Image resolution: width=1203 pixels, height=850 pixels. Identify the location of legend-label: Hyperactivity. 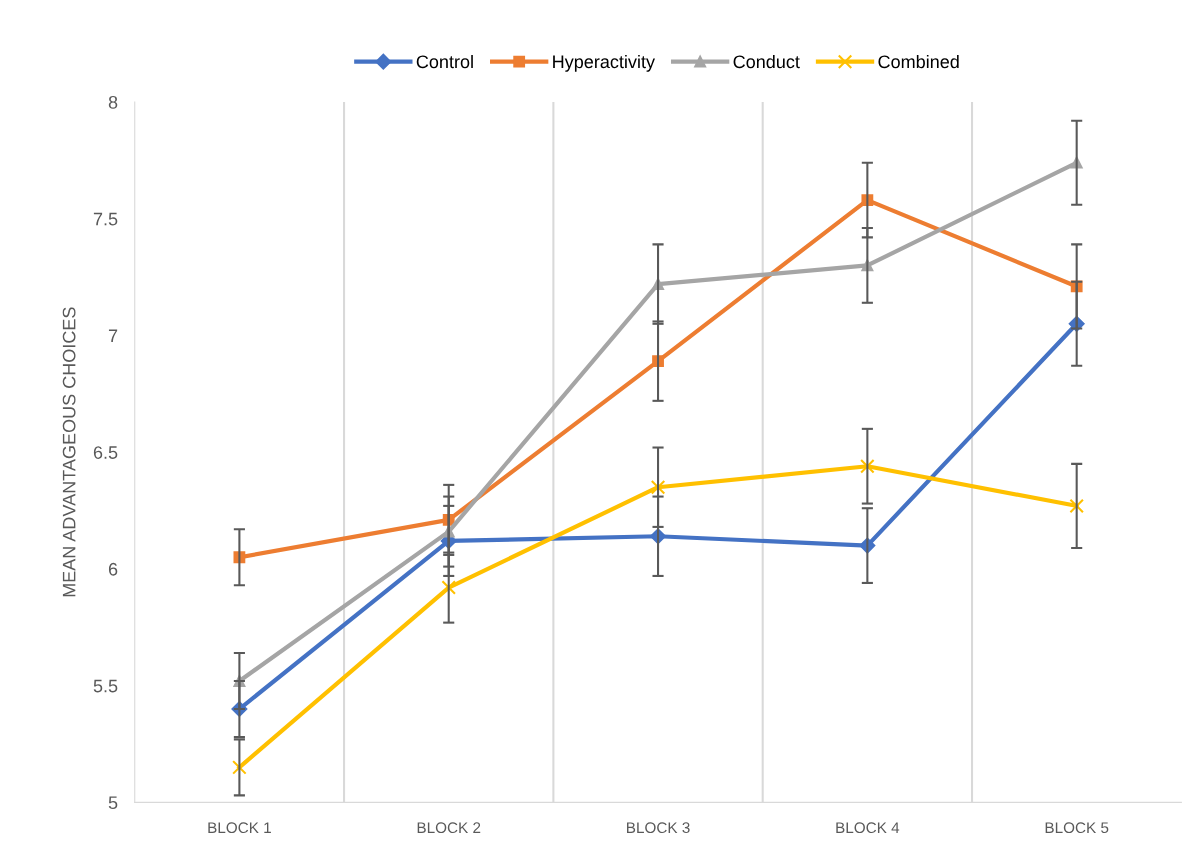
(604, 63).